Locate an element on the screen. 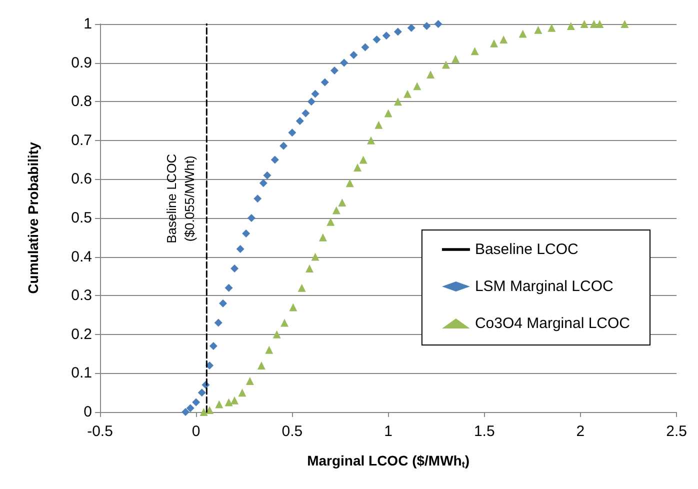  y-tick-label: 0.7 is located at coordinates (81, 140).